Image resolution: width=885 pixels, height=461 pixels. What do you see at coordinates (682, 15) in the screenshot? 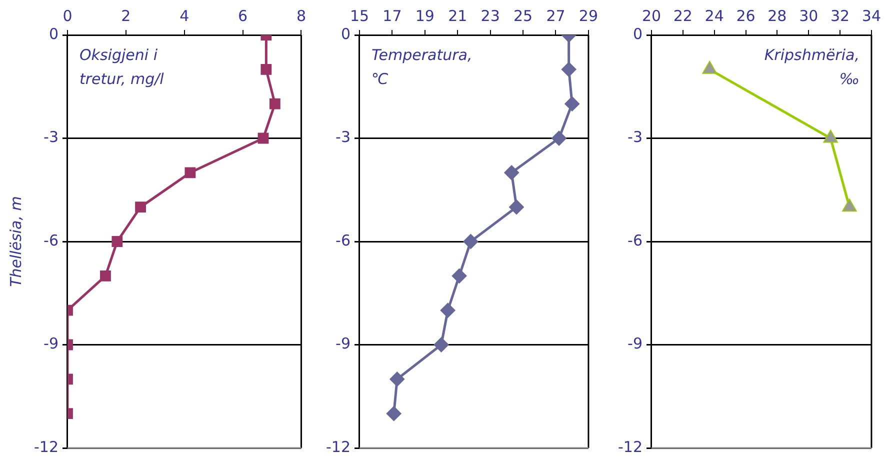
I see `x-tick-label: 22` at bounding box center [682, 15].